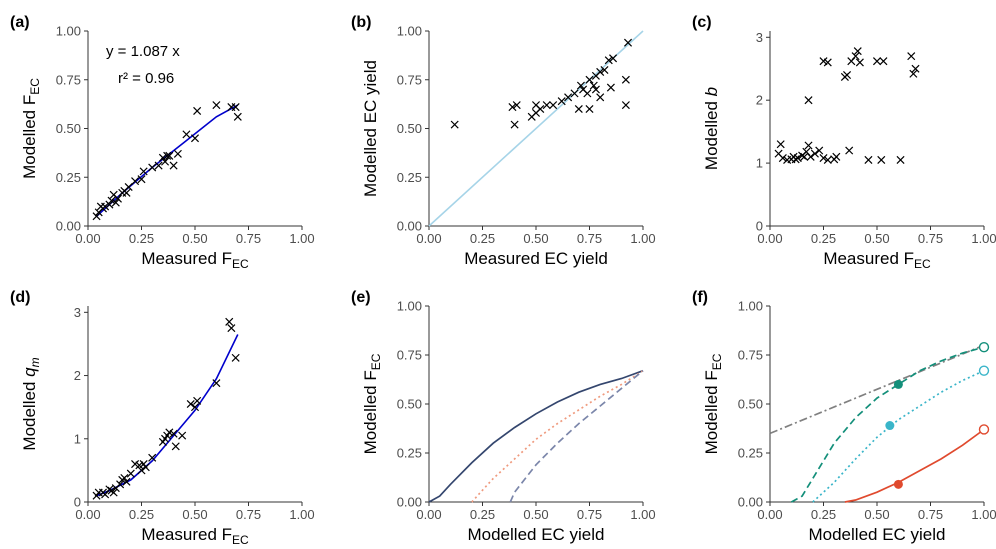  What do you see at coordinates (146, 78) in the screenshot?
I see `annotation-text: r² = 0.96` at bounding box center [146, 78].